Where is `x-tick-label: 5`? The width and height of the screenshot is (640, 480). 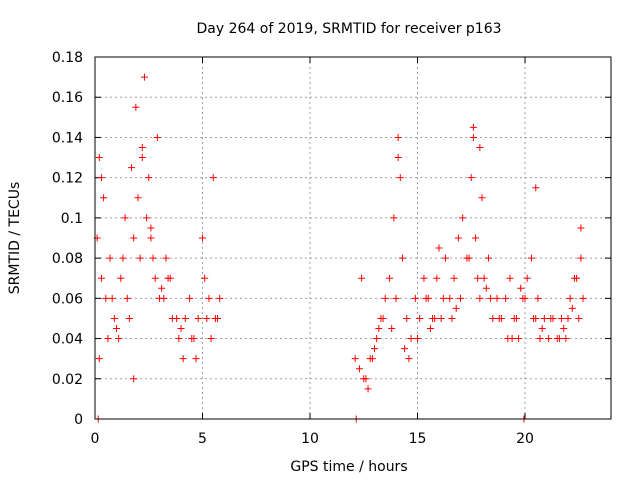
x-tick-label: 5 is located at coordinates (202, 439).